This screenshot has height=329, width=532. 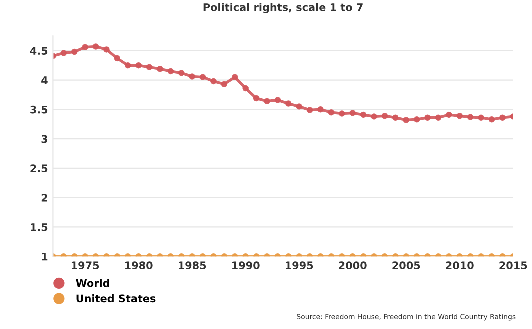 I want to click on x-tick-label: 1990, so click(x=246, y=266).